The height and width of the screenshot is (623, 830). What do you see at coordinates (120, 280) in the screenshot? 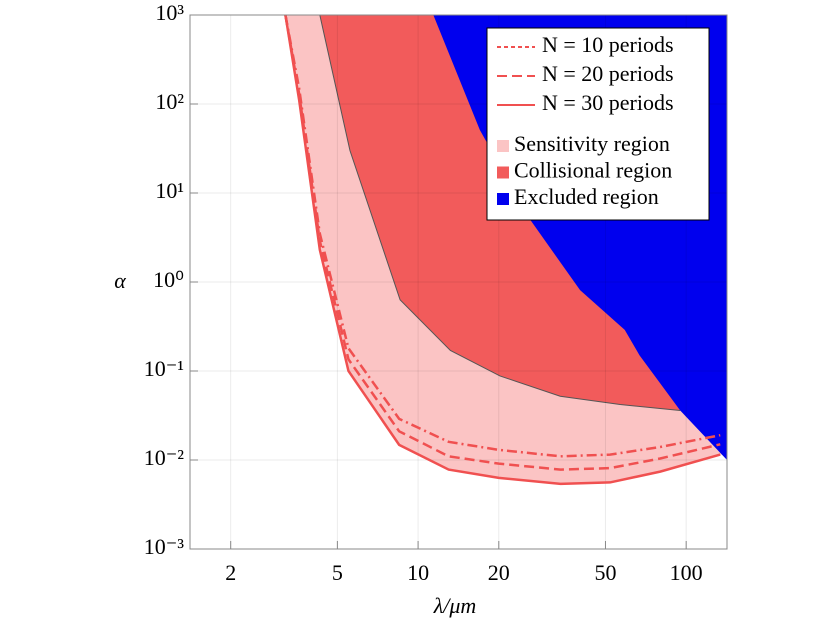
I see `y-axis-label: α` at bounding box center [120, 280].